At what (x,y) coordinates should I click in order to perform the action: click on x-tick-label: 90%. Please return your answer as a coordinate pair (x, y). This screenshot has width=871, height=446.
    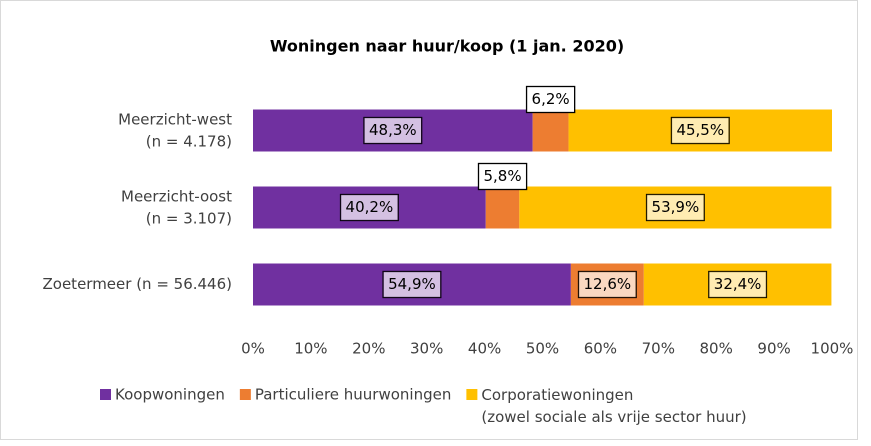
    Looking at the image, I should click on (773, 349).